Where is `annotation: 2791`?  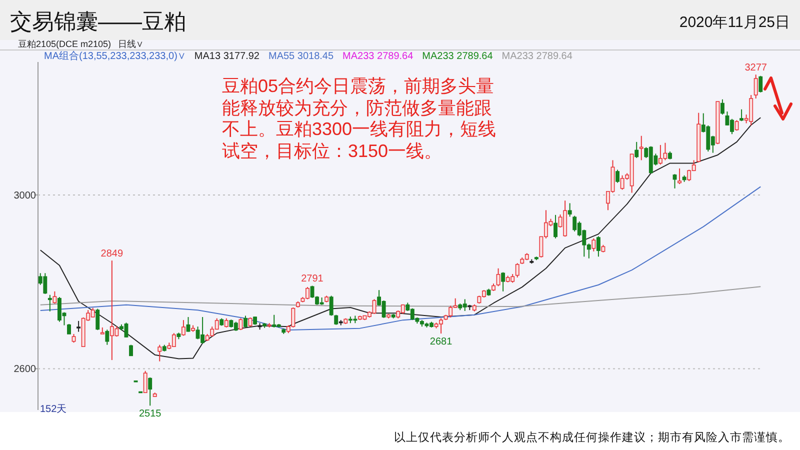 annotation: 2791 is located at coordinates (312, 279).